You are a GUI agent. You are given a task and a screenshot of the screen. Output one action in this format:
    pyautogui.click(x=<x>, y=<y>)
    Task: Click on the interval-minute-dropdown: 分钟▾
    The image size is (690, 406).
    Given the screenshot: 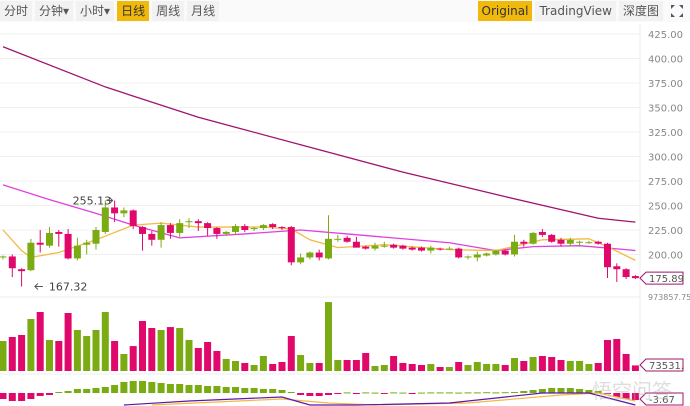 What is the action you would take?
    pyautogui.click(x=54, y=11)
    